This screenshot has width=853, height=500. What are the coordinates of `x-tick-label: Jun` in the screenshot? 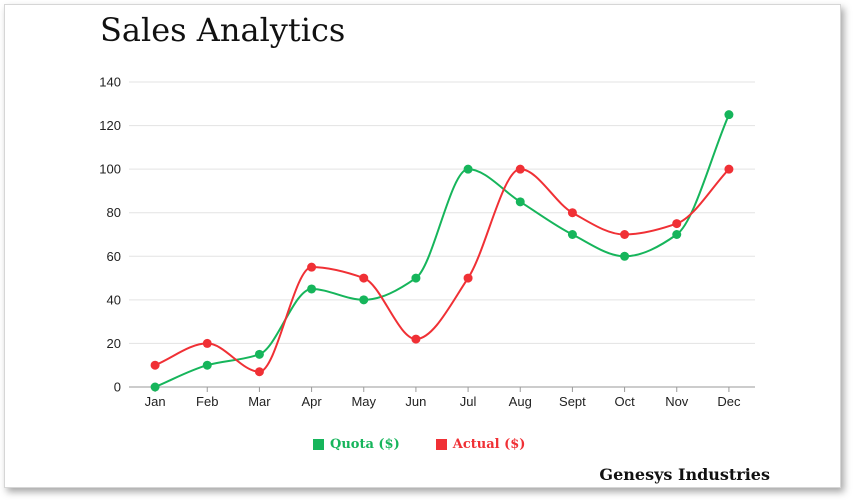 It's located at (415, 401).